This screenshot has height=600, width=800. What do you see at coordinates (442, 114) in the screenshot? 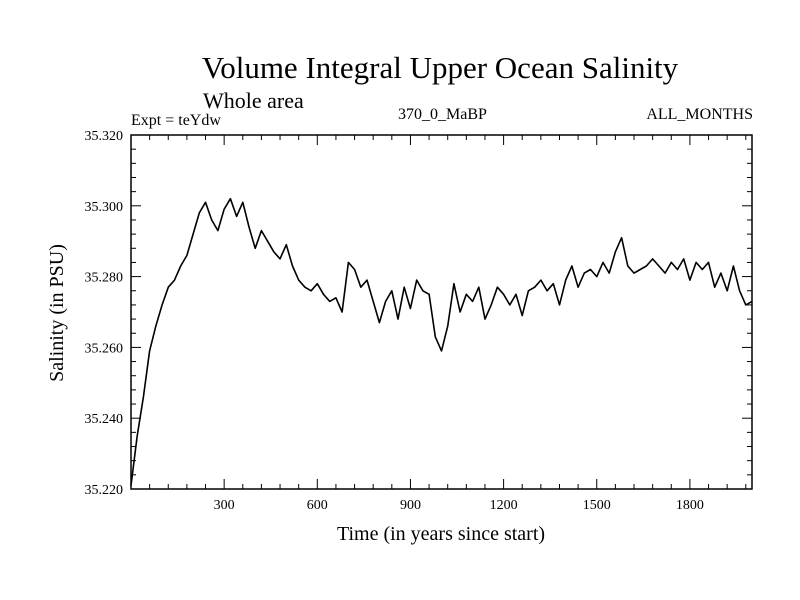
I see `run-label: 370_0_MaBP` at bounding box center [442, 114].